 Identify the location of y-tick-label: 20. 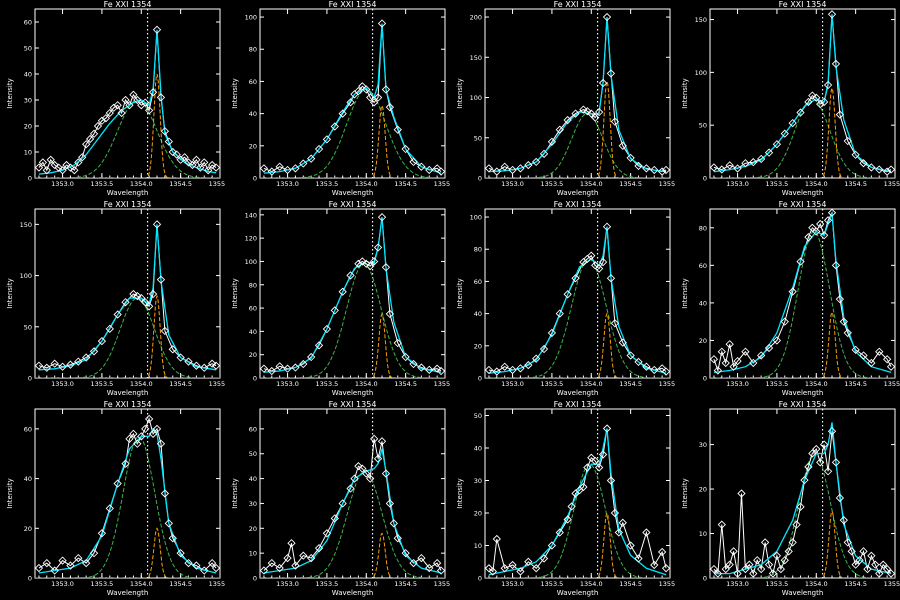
(253, 529).